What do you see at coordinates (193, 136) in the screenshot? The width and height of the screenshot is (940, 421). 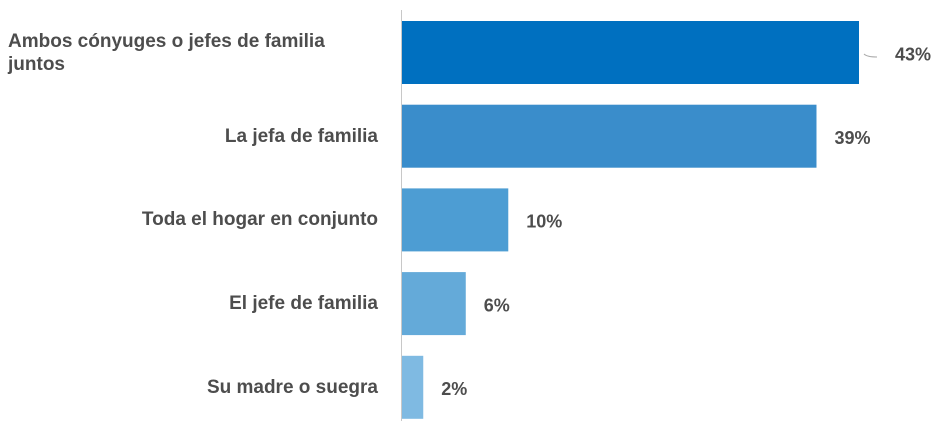 I see `category-label: La jefa de familia` at bounding box center [193, 136].